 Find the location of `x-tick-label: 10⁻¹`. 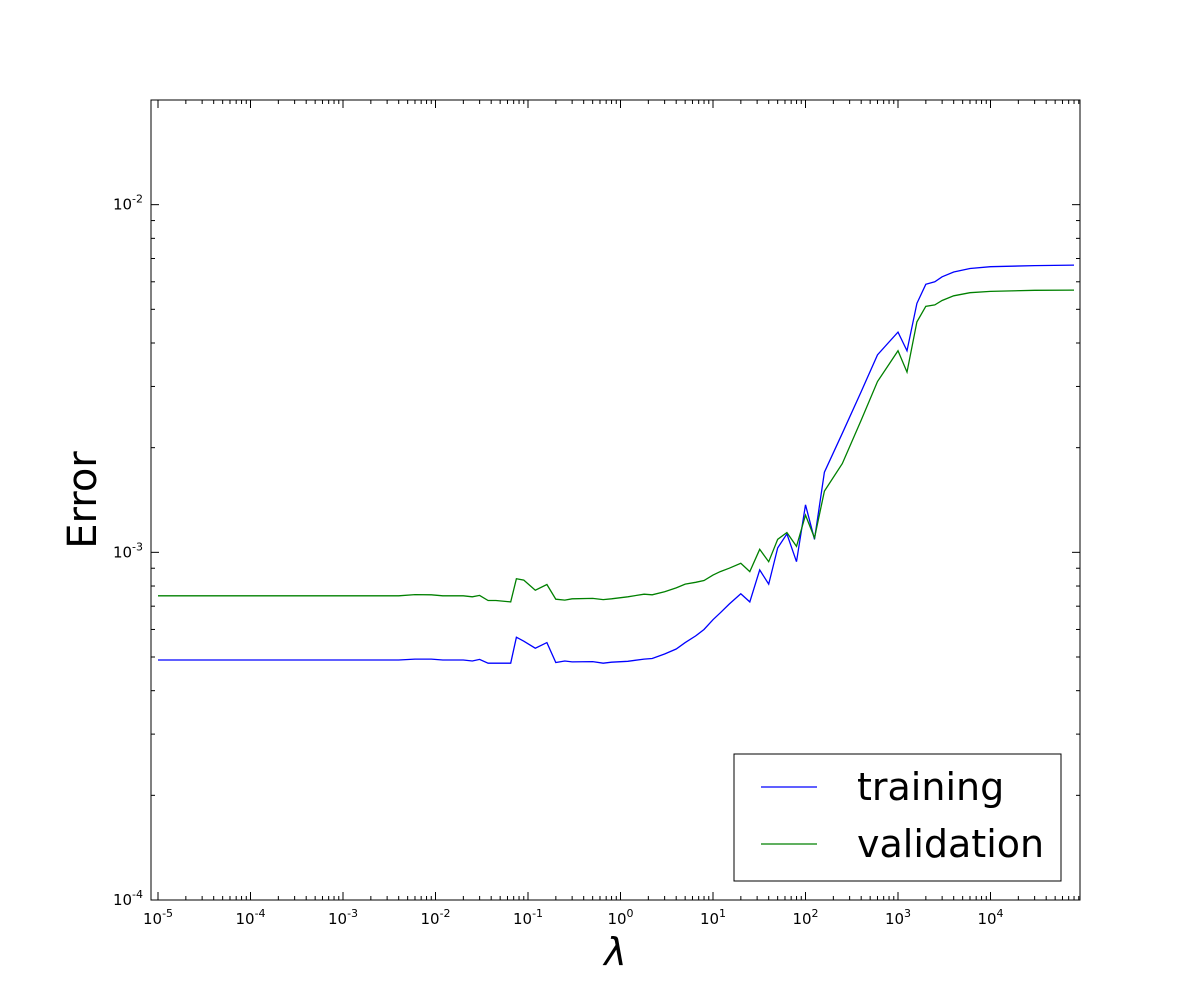

x-tick-label: 10⁻¹ is located at coordinates (528, 917).